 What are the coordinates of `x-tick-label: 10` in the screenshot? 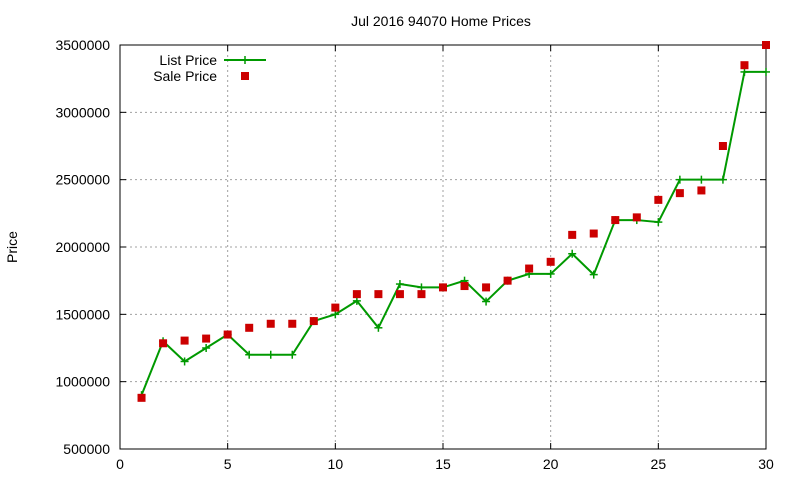 It's located at (336, 464).